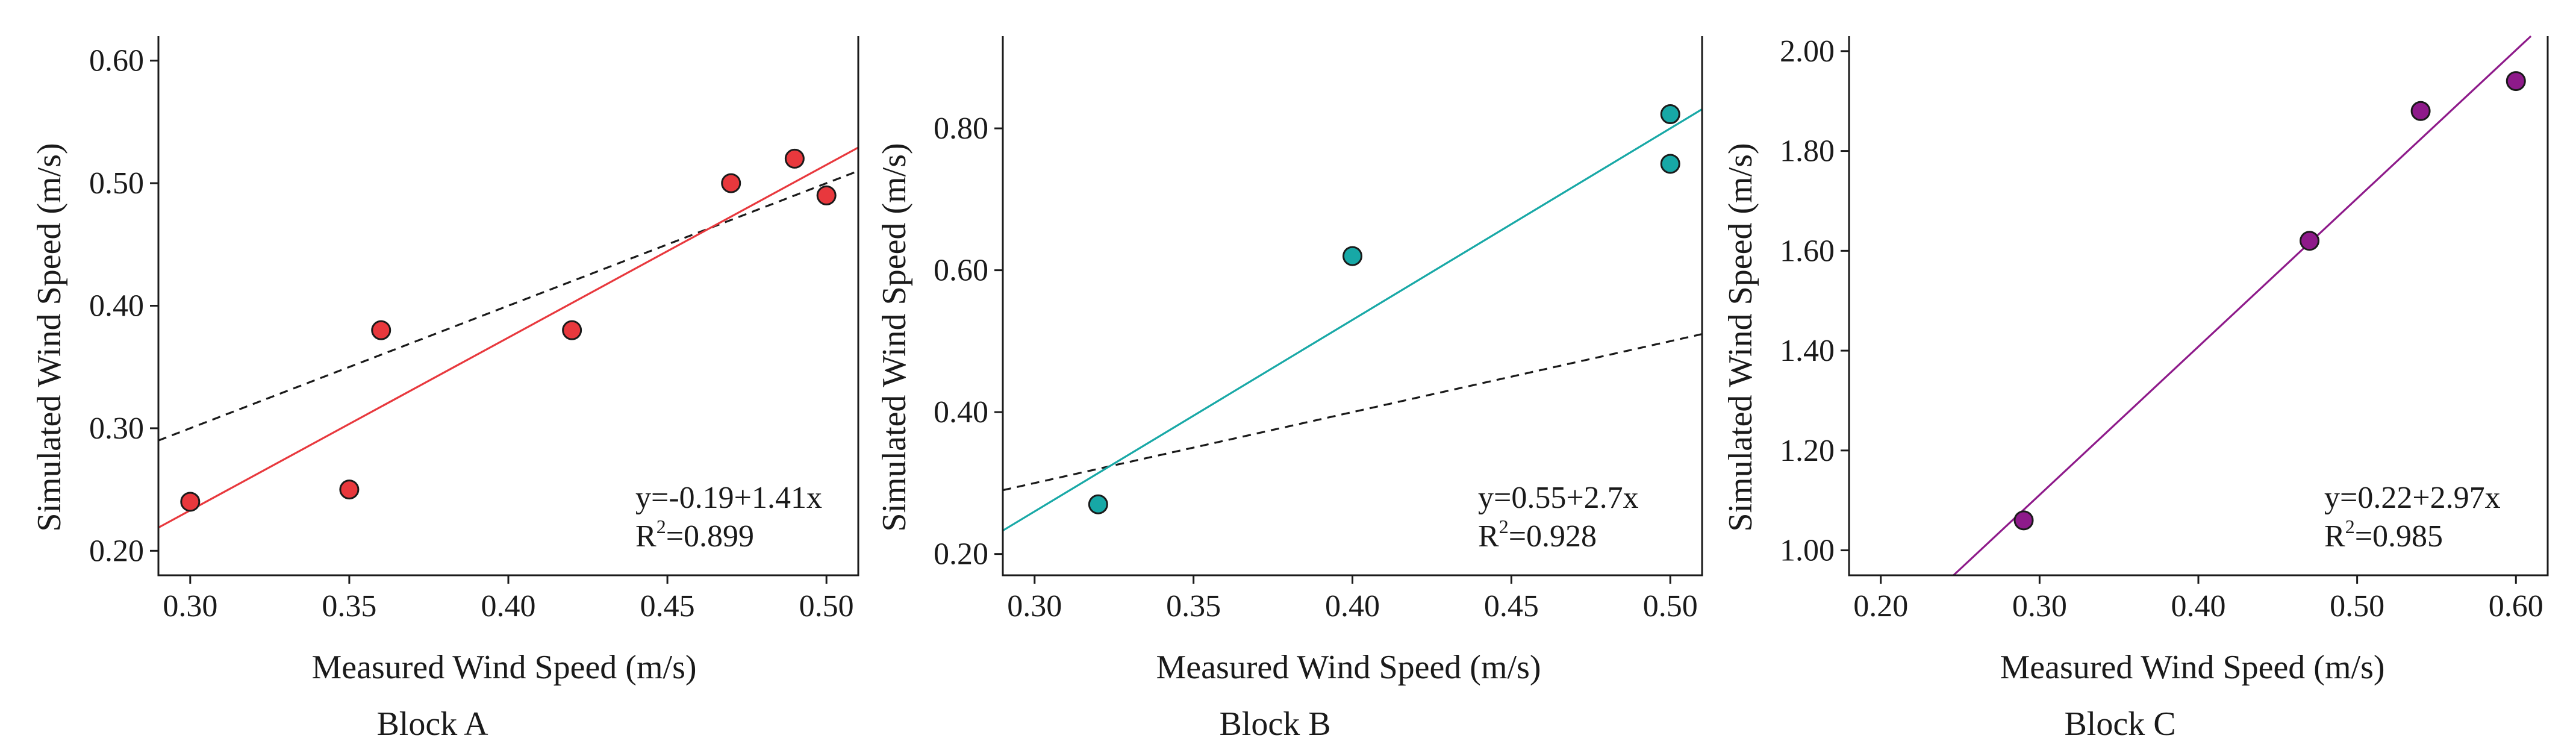 This screenshot has width=2576, height=756. Describe the element at coordinates (961, 413) in the screenshot. I see `y-tick-label-b-1: 0.40` at that location.